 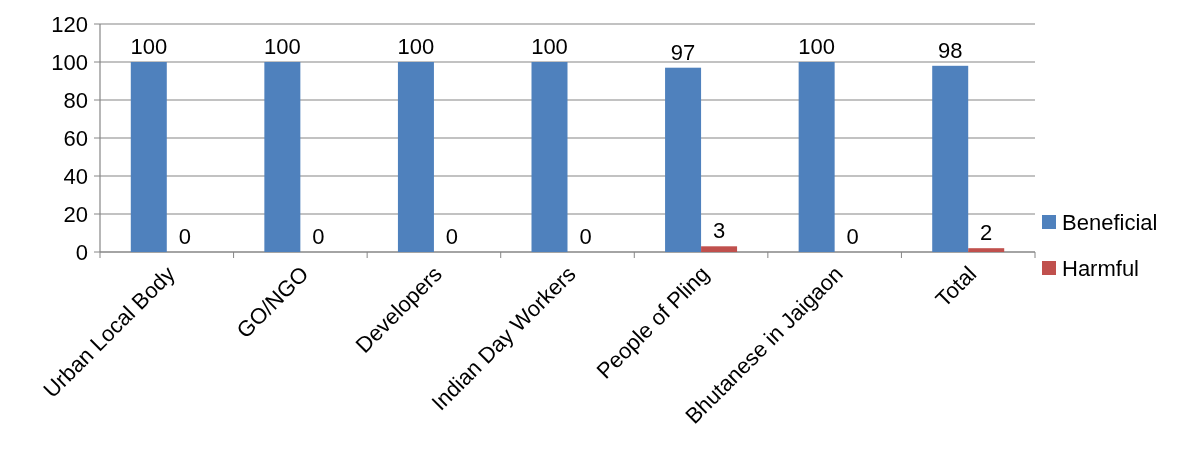 I want to click on y-tick-label: 40, so click(x=75, y=176).